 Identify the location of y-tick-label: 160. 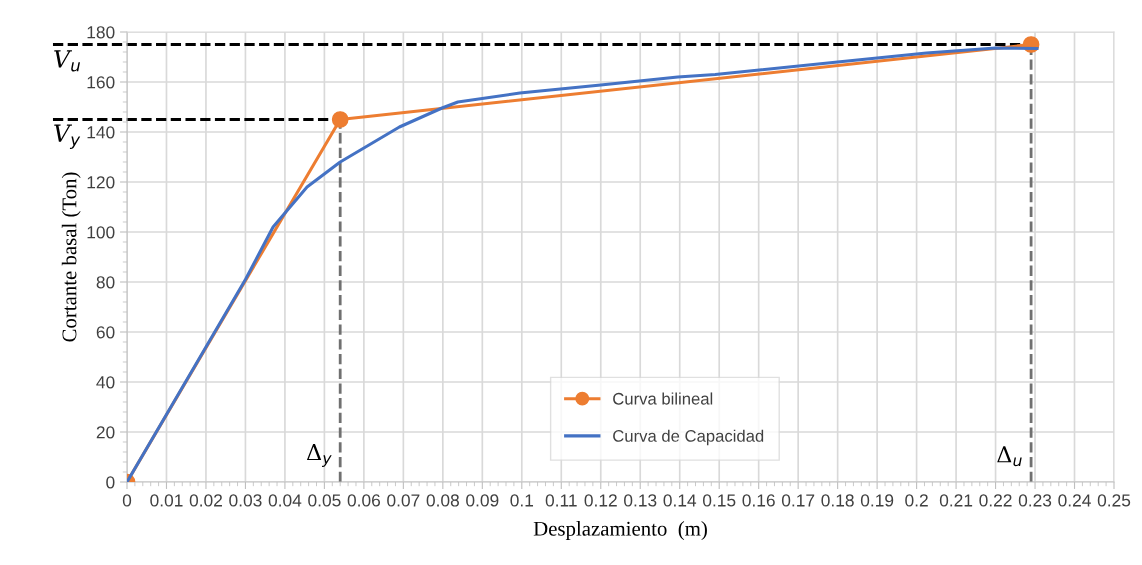
(101, 82).